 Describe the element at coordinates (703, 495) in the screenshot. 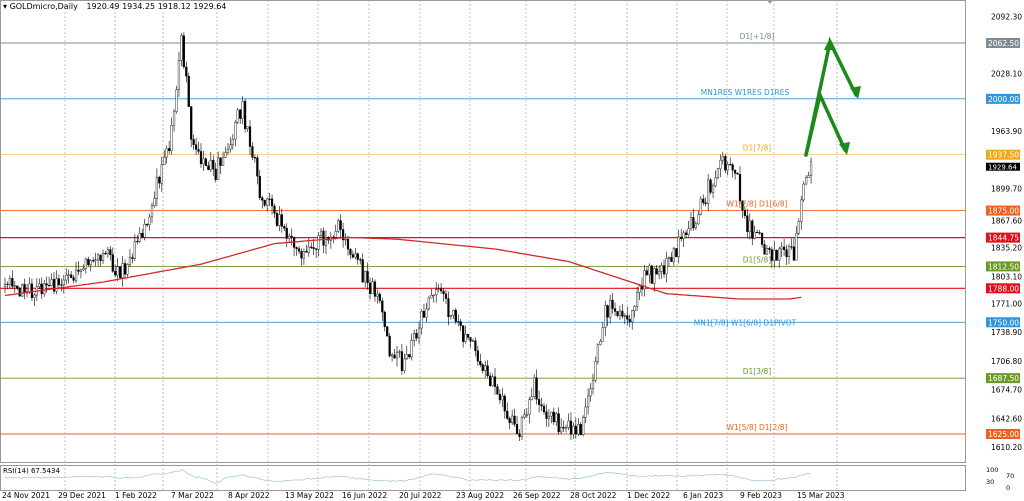

I see `x-tick-label: 6 Jan 2023` at that location.